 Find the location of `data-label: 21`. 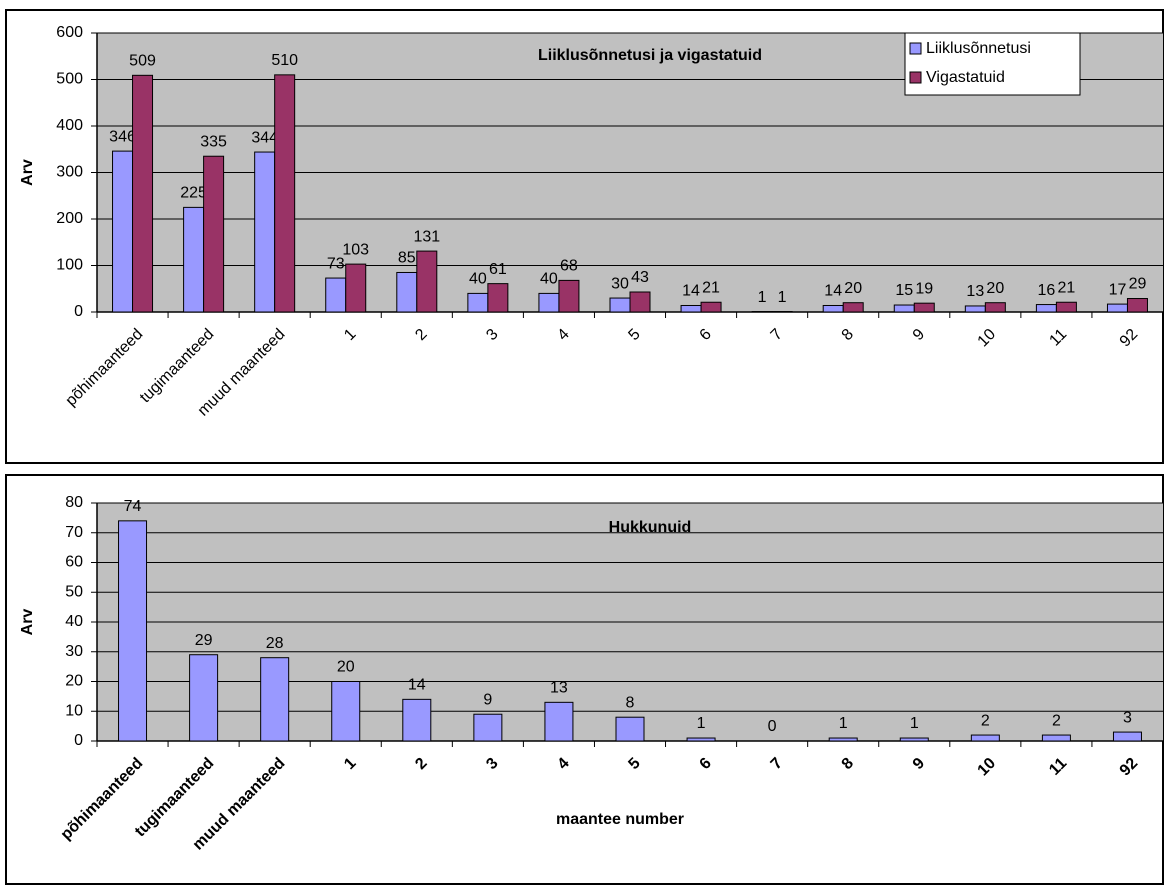

data-label: 21 is located at coordinates (711, 287).